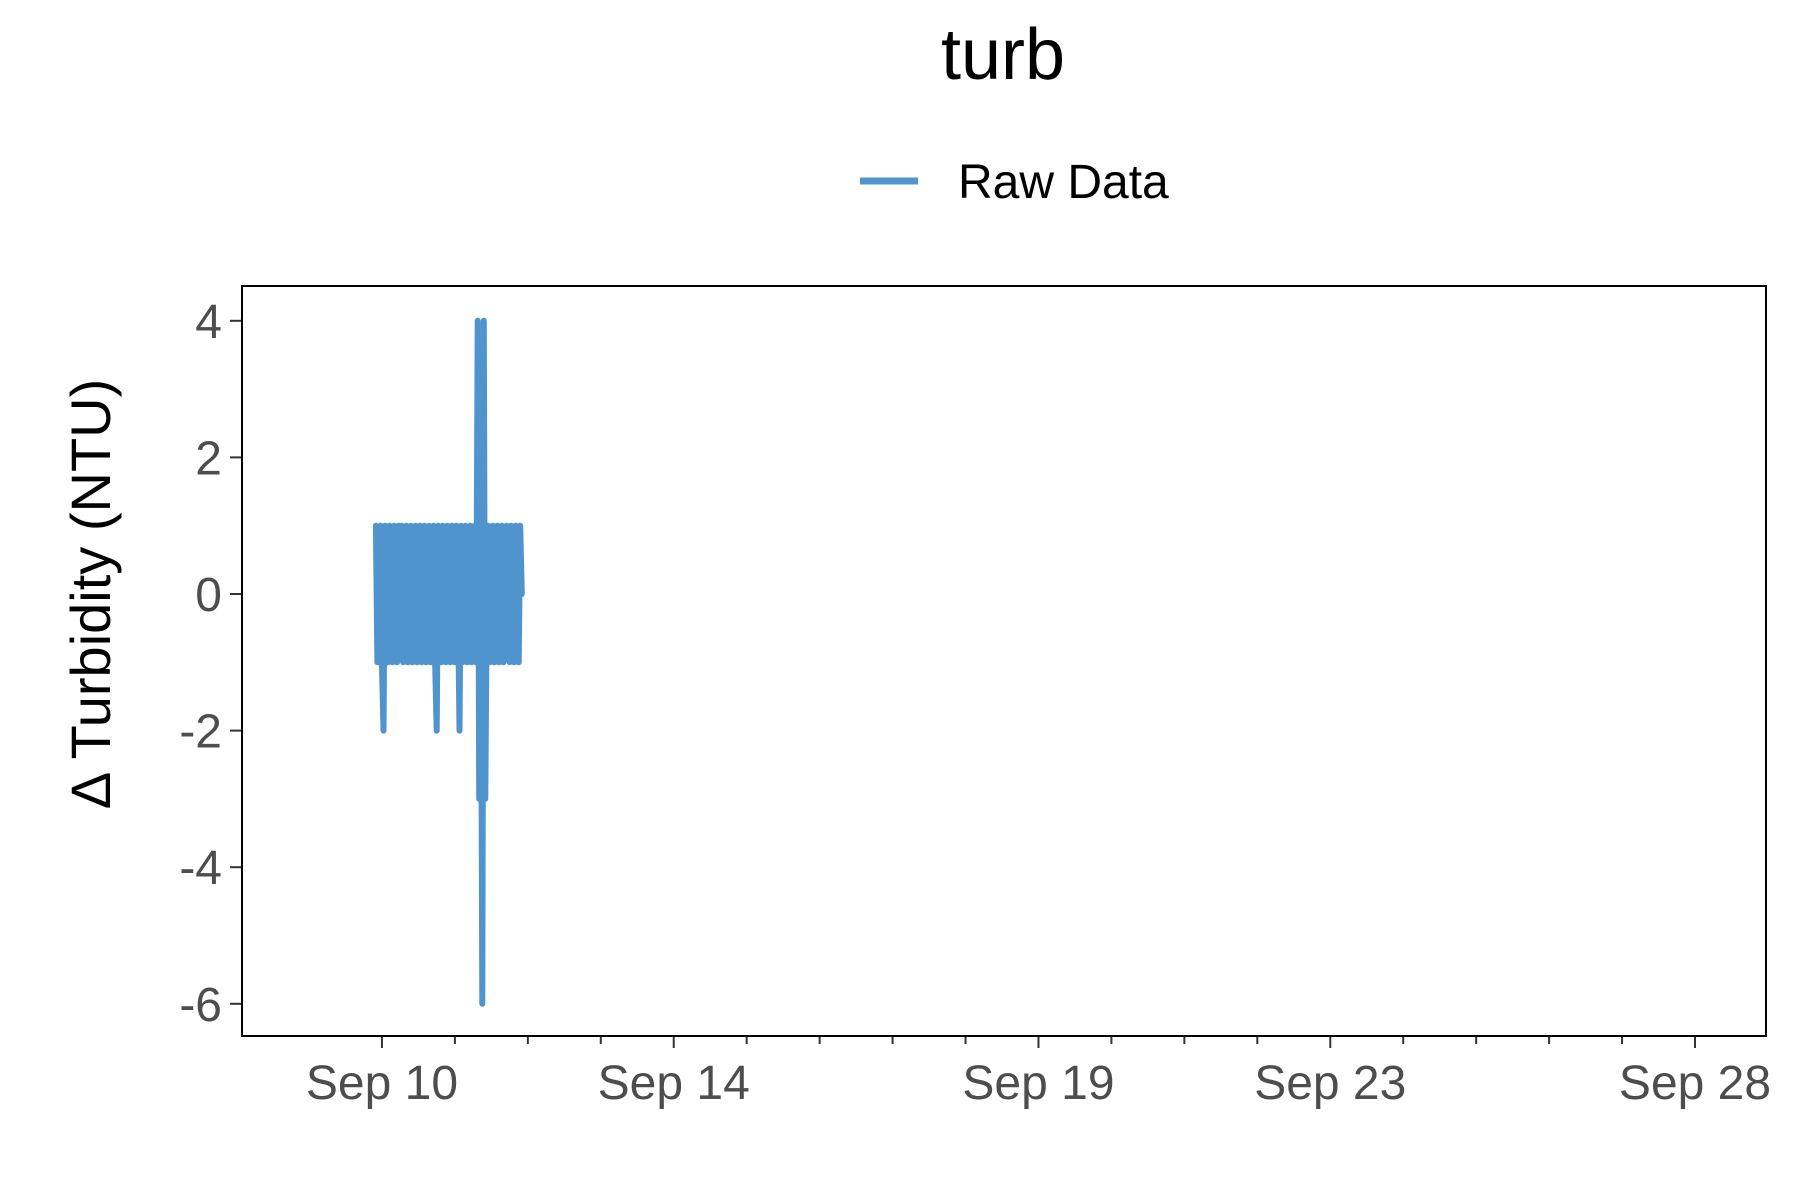  I want to click on x-tick-label: Sep 14, so click(674, 1083).